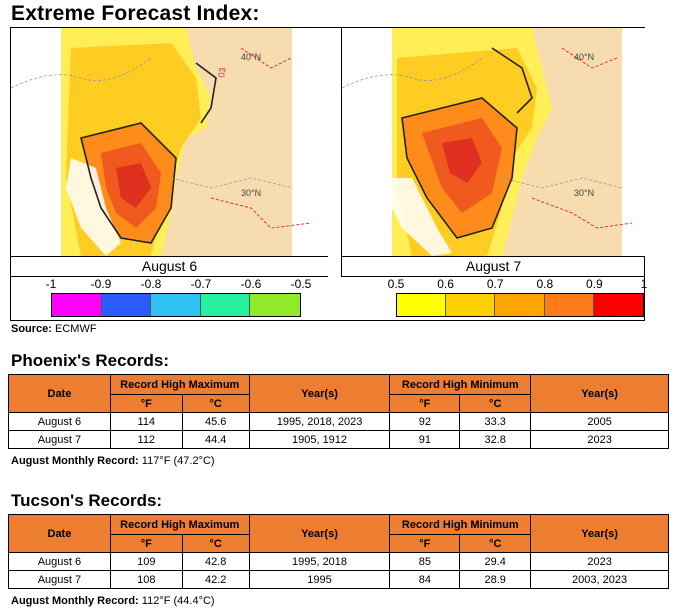 The width and height of the screenshot is (680, 613). What do you see at coordinates (493, 266) in the screenshot?
I see `map-label-august-7: August 7` at bounding box center [493, 266].